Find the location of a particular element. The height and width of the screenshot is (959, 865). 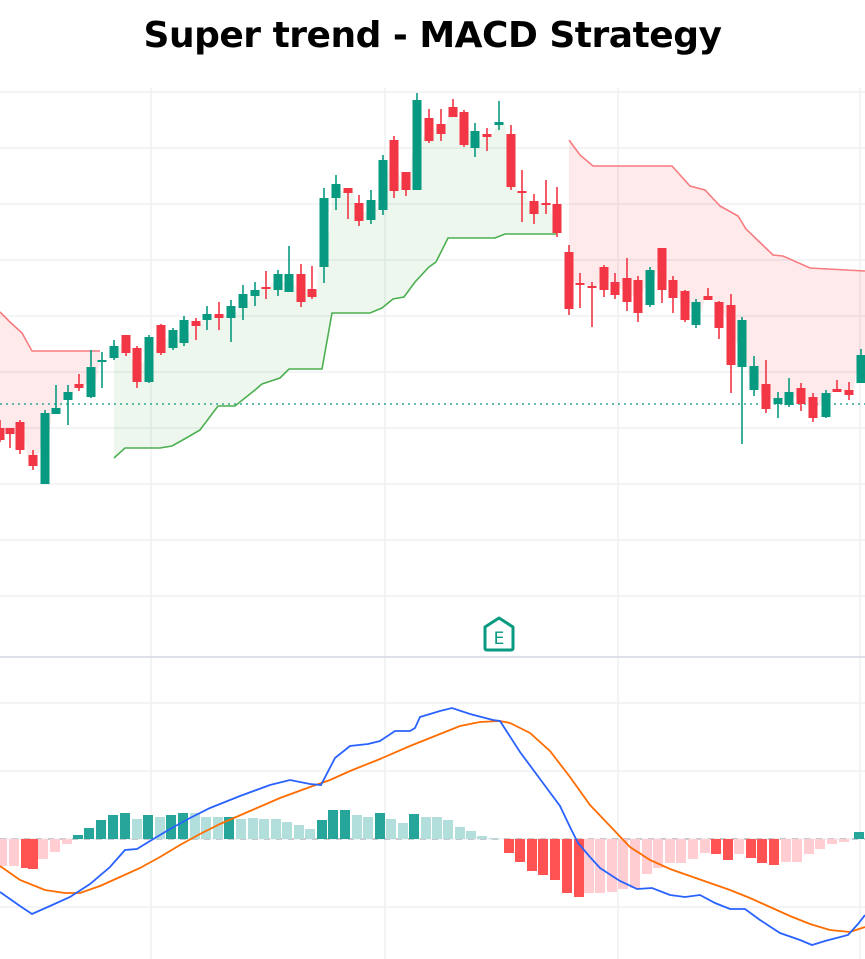

earnings-badge-label: E is located at coordinates (499, 639).